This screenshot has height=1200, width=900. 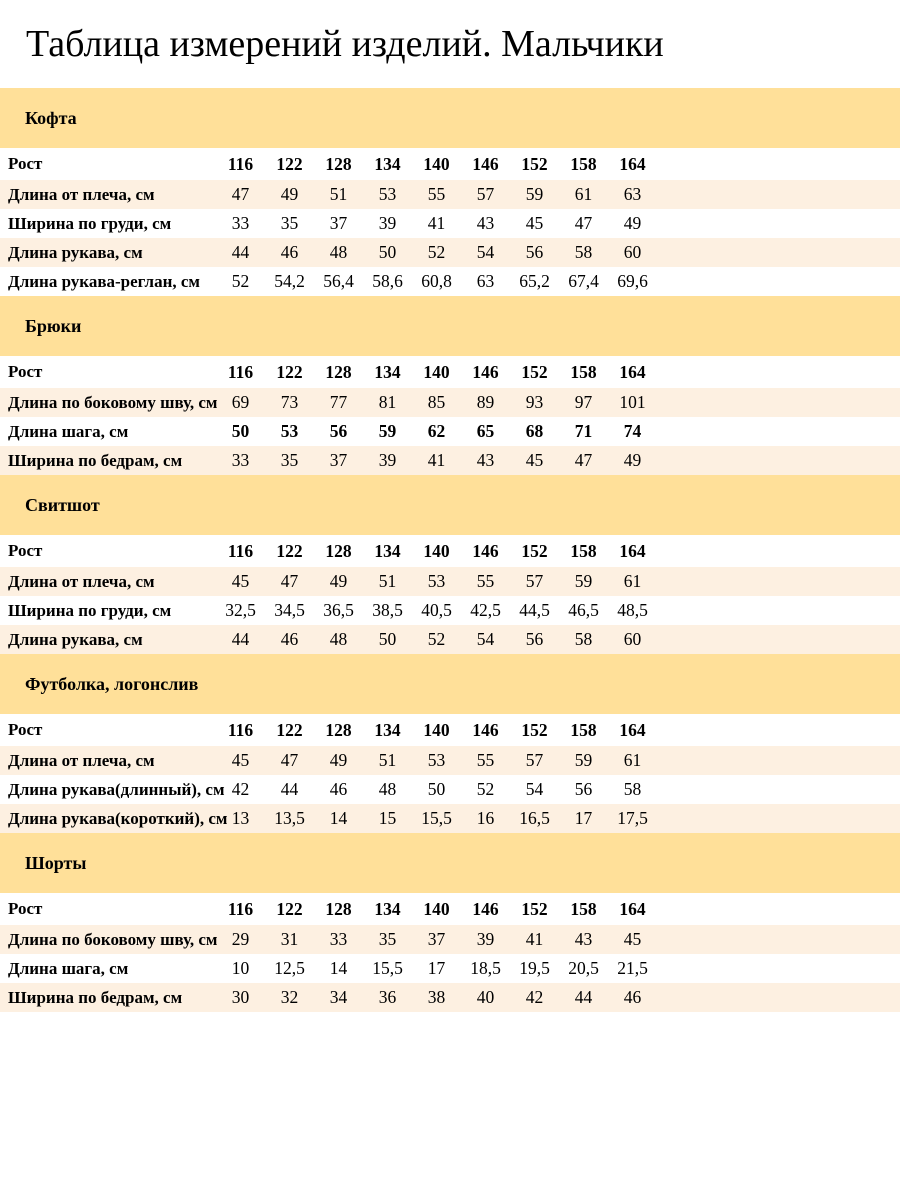 What do you see at coordinates (485, 550) in the screenshot?
I see `size-value: 146` at bounding box center [485, 550].